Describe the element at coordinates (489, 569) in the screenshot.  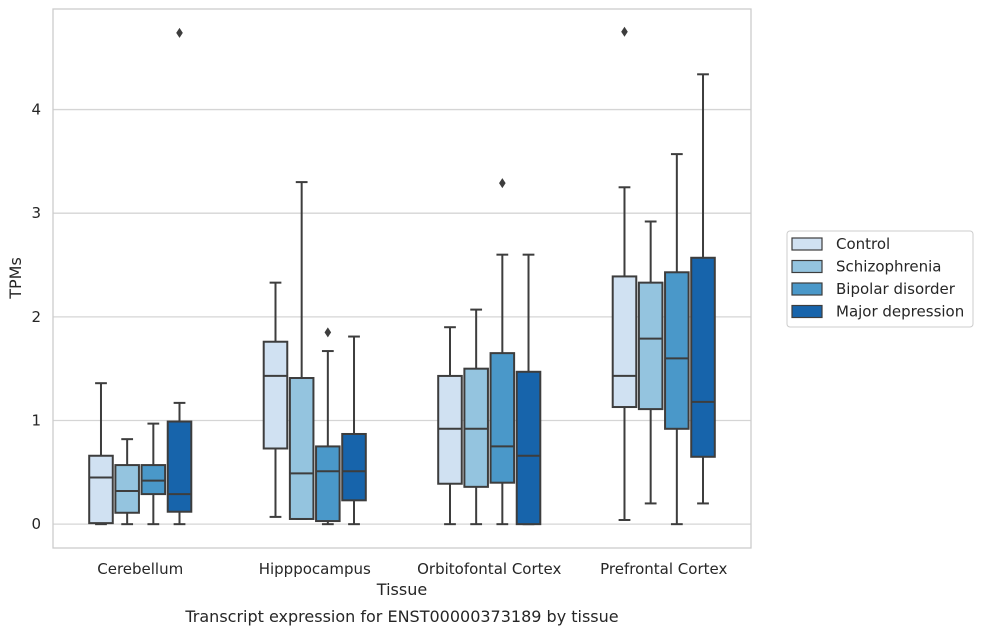
I see `x-tick-label-2: Orbitofontal Cortex` at that location.